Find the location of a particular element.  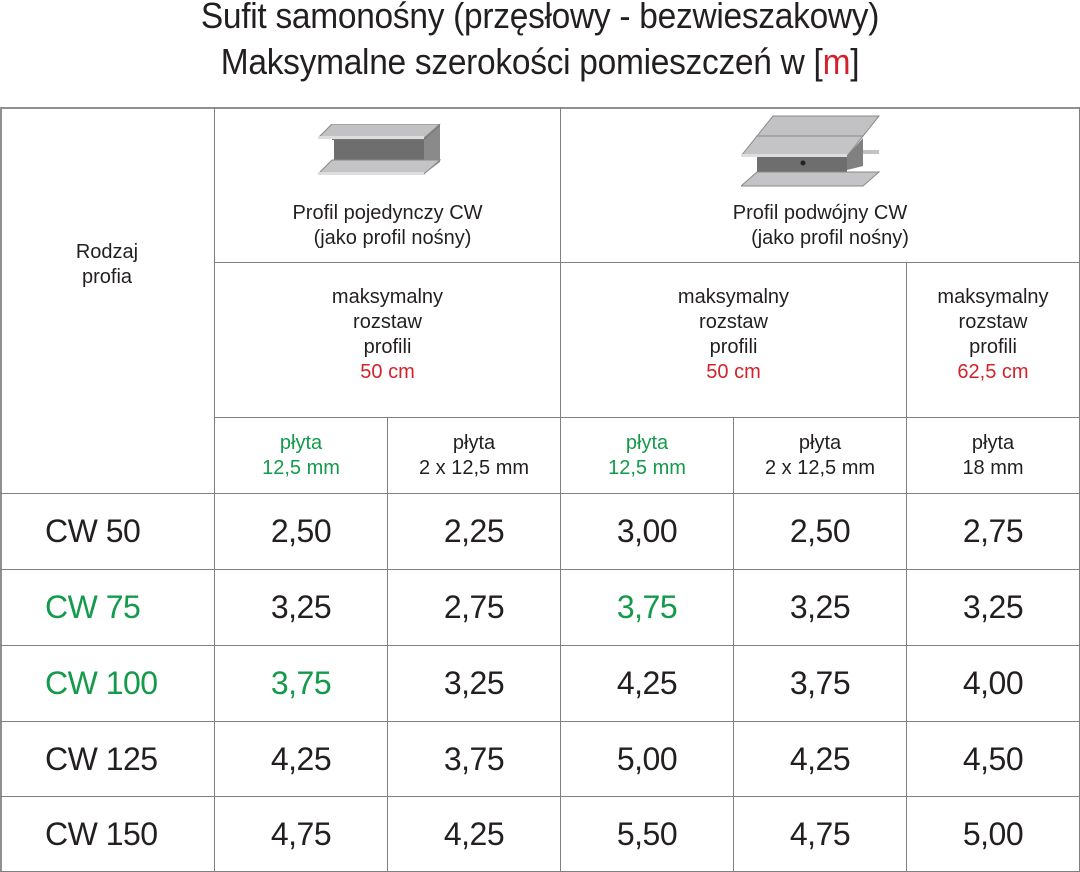

board-header-2: płyta 2 x 12,5 mm is located at coordinates (474, 456).